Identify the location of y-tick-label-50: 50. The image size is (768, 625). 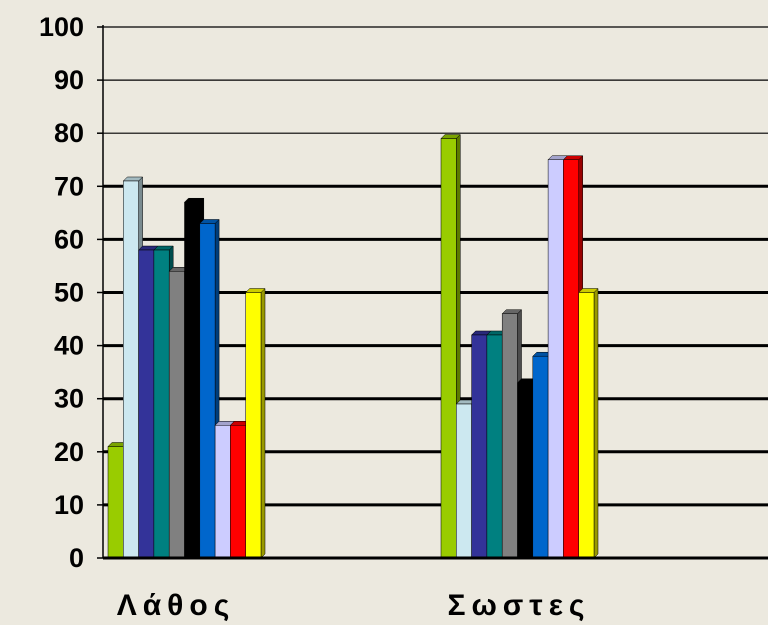
(69, 293).